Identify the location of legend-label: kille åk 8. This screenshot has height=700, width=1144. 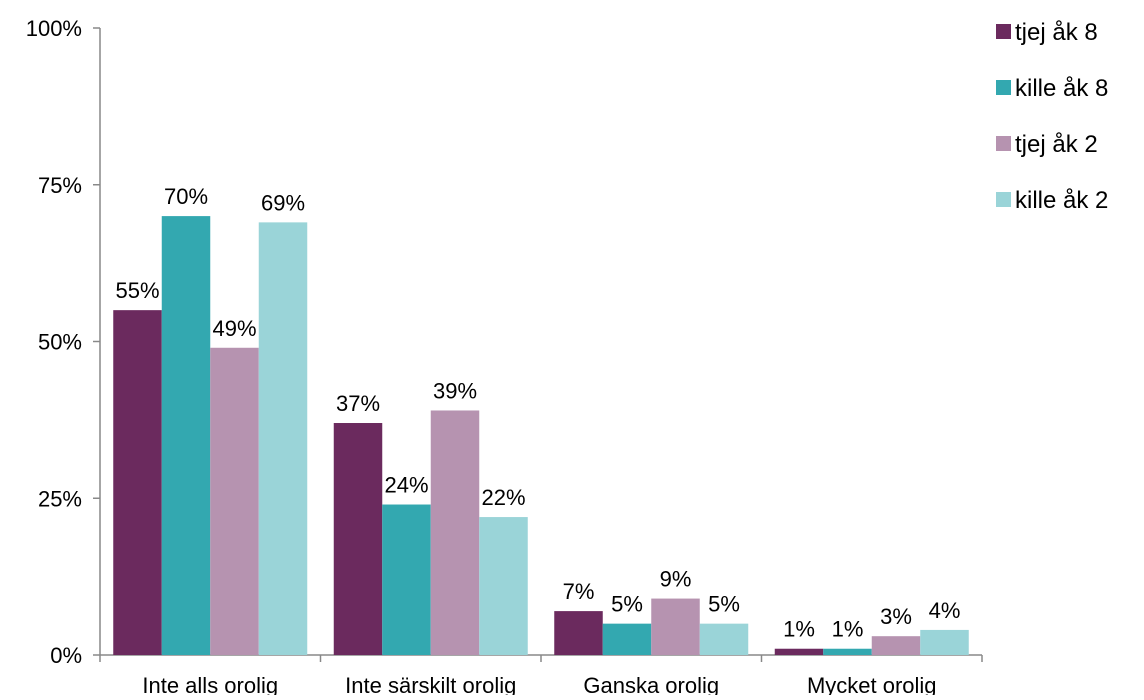
(1061, 88).